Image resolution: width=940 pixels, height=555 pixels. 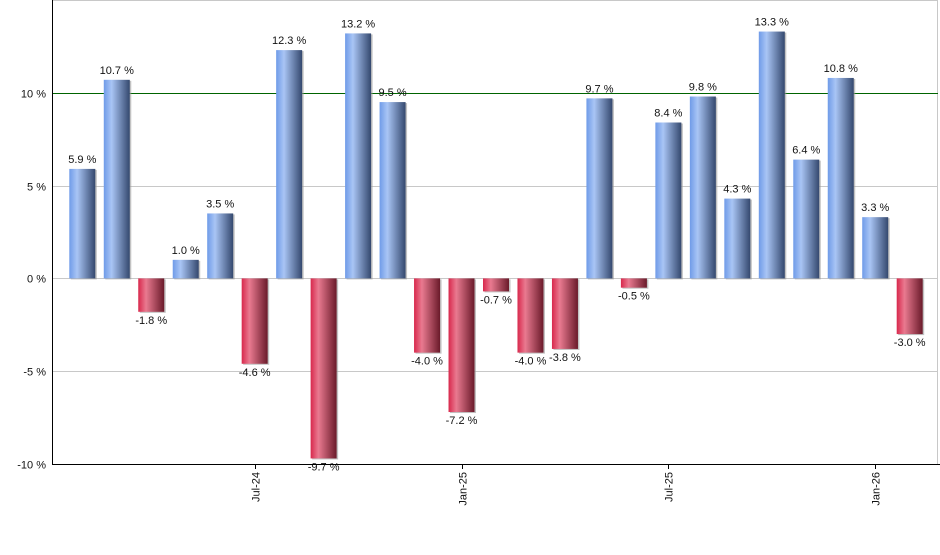 What do you see at coordinates (257, 487) in the screenshot?
I see `x-tick-label: Jul-24` at bounding box center [257, 487].